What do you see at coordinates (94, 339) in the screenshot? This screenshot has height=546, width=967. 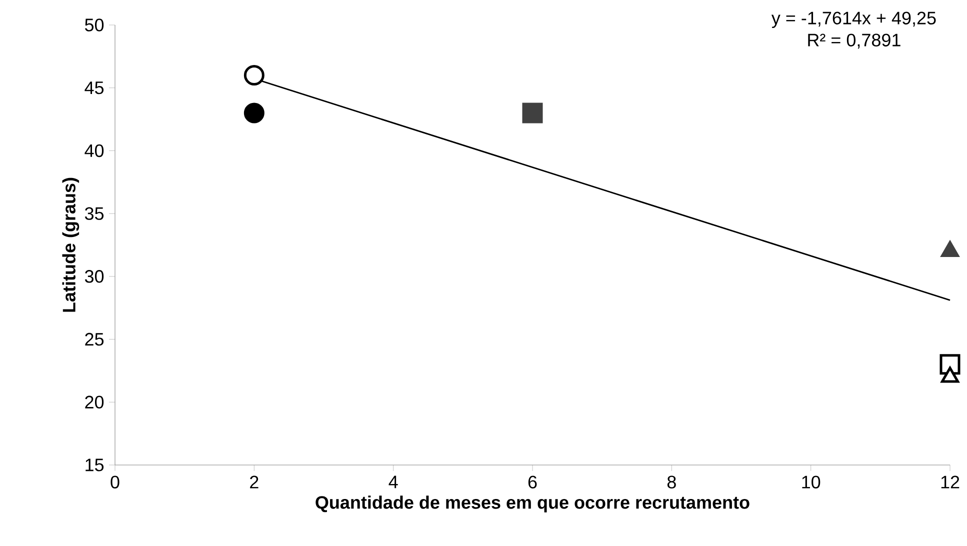 I see `y-tick-label: 25` at bounding box center [94, 339].